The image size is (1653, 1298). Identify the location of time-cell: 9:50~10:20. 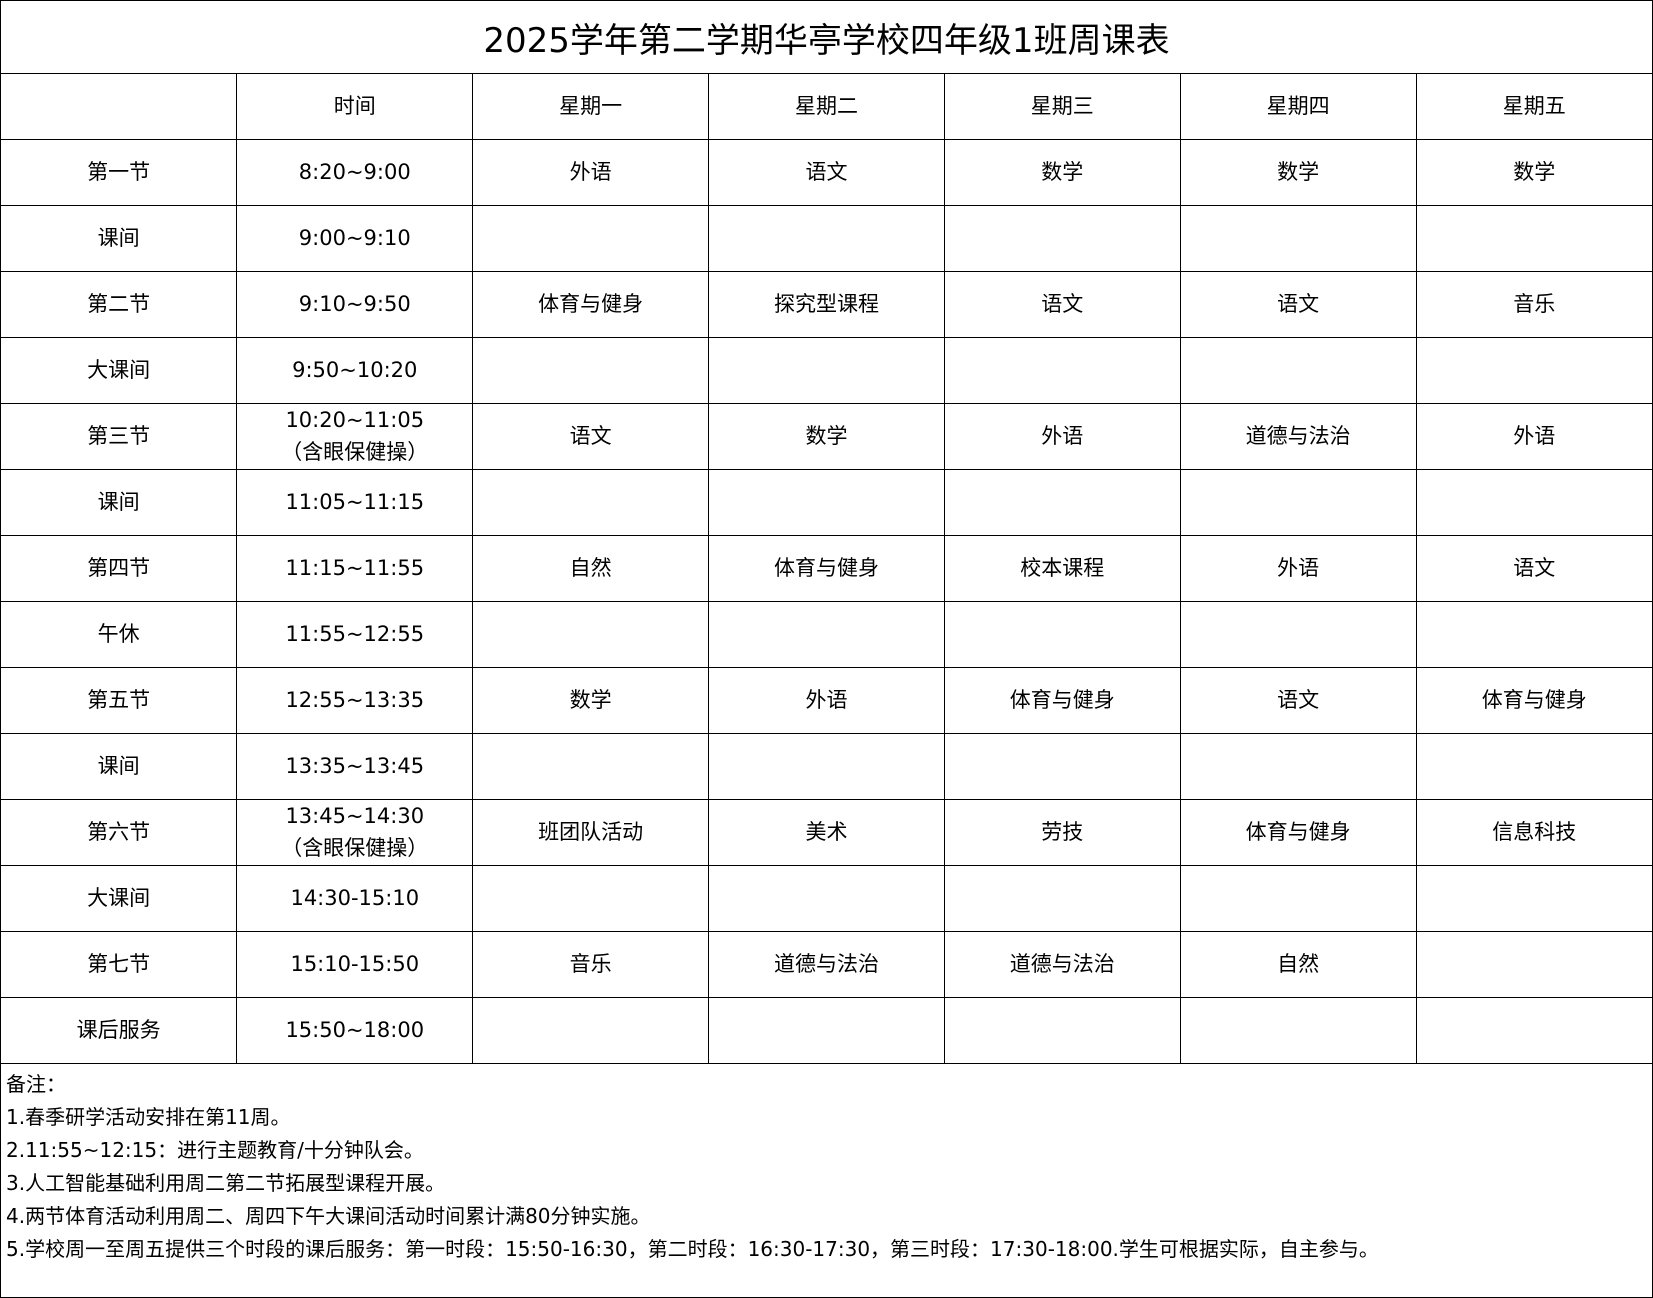
(355, 370).